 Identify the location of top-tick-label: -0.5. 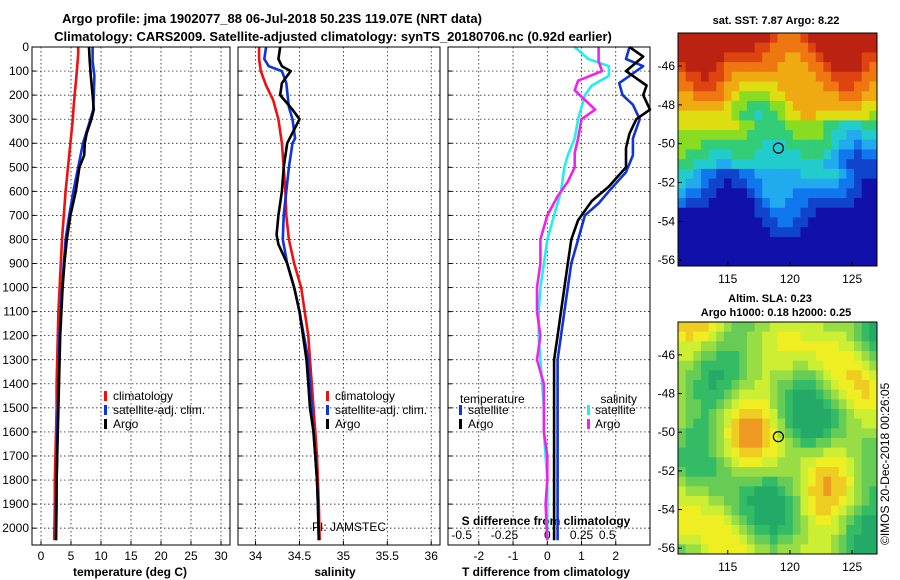
(461, 535).